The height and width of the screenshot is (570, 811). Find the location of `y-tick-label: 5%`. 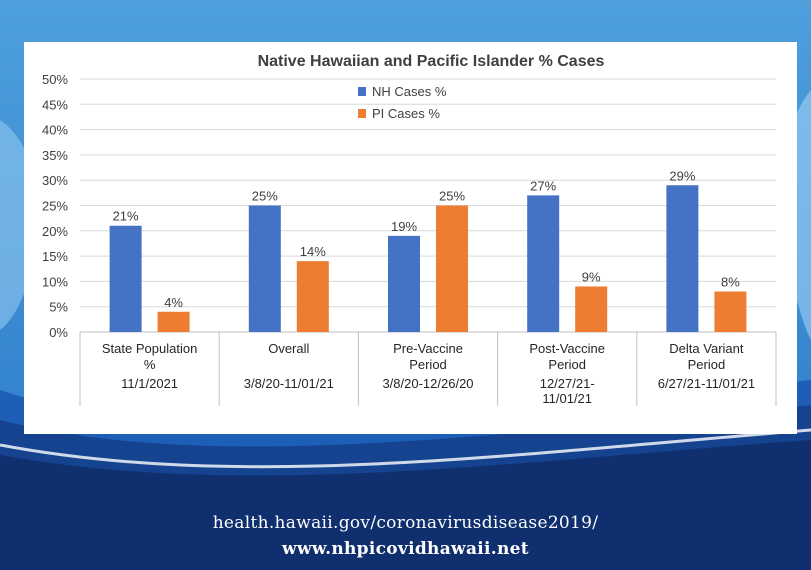

y-tick-label: 5% is located at coordinates (58, 307).